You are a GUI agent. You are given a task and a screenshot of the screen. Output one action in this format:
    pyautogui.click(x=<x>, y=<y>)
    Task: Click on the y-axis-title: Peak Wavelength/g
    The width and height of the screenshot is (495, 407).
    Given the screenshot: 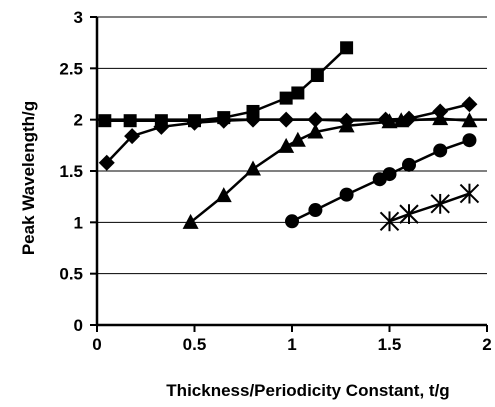 What is the action you would take?
    pyautogui.click(x=28, y=178)
    